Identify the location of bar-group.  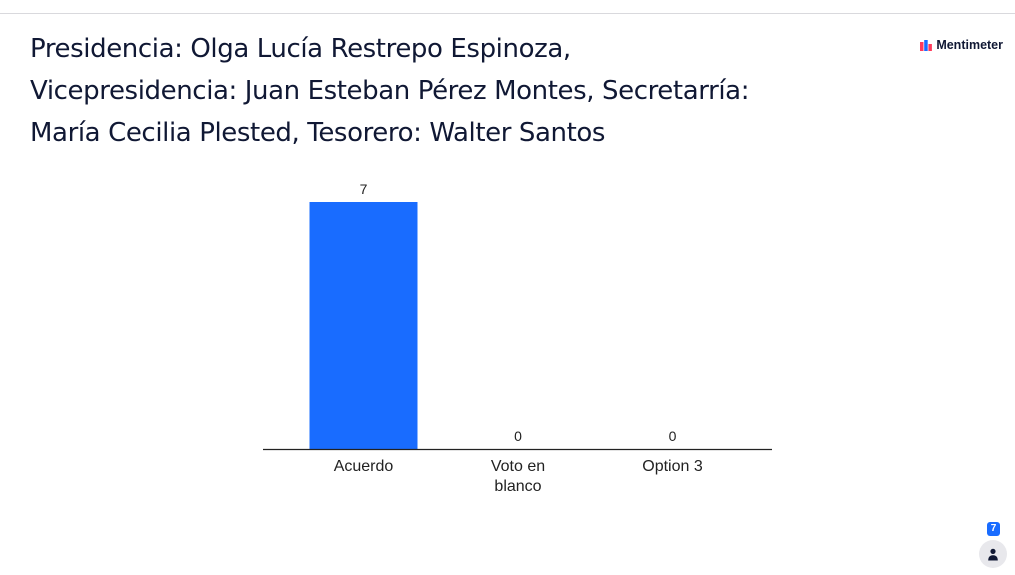
(363, 325).